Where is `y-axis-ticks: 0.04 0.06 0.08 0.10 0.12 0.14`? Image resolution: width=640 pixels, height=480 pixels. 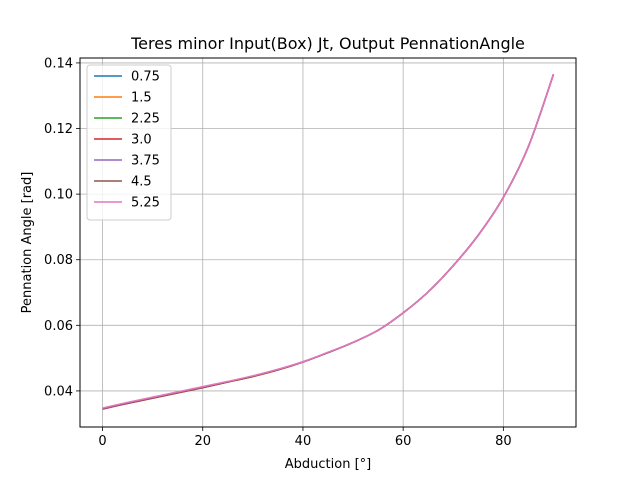
y-axis-ticks: 0.04 0.06 0.08 0.10 0.12 0.14 is located at coordinates (62, 227).